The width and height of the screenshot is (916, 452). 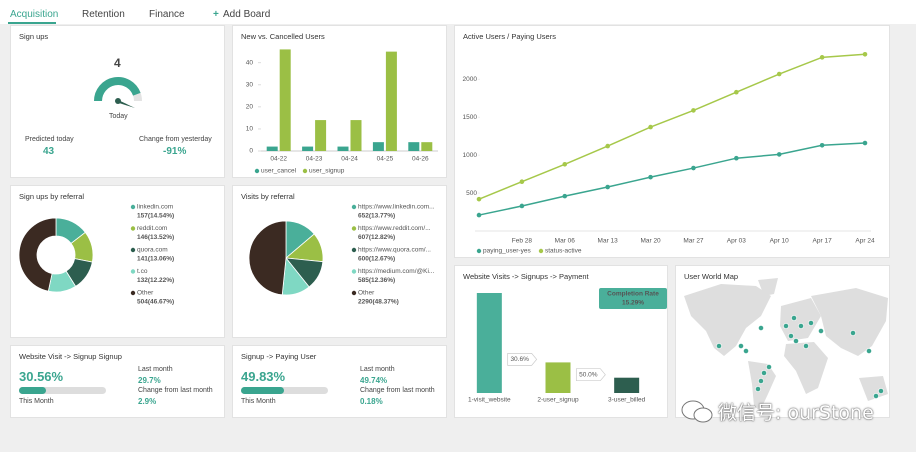 I want to click on panel-title: User World Map, so click(x=711, y=276).